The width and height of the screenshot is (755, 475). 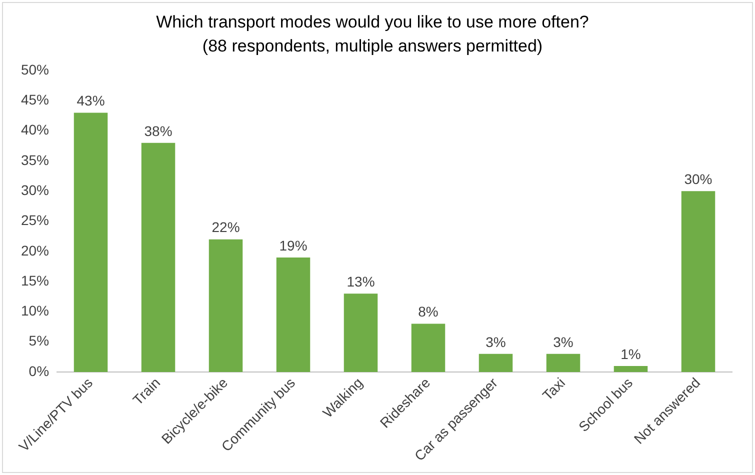 I want to click on data-label: 30%, so click(x=698, y=179).